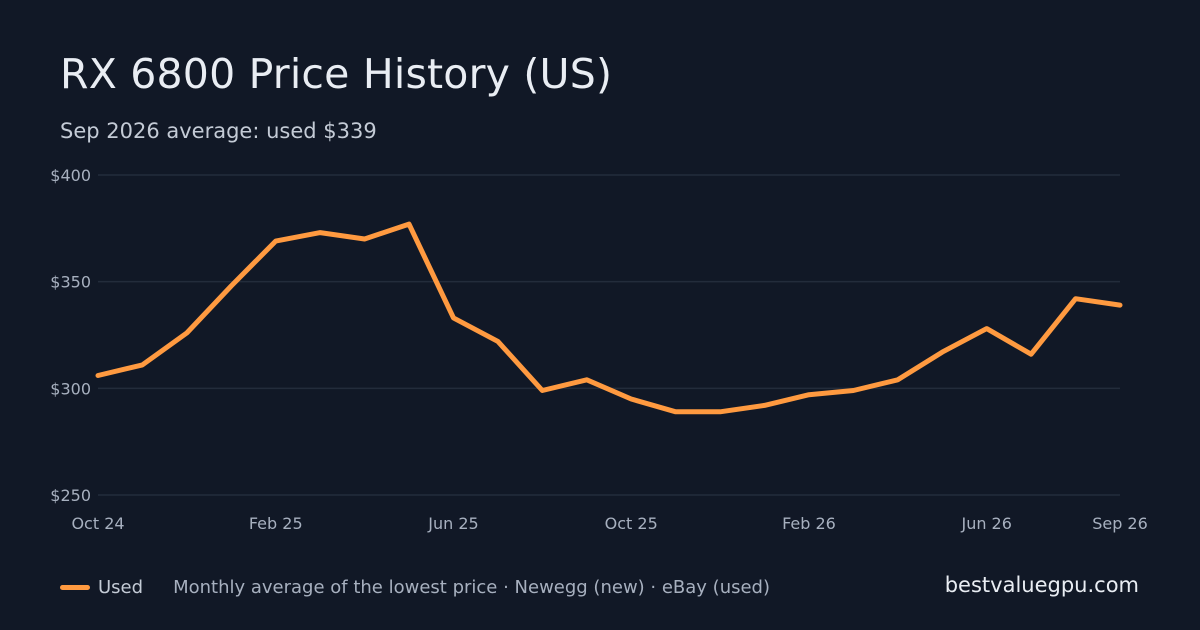 This screenshot has height=630, width=1200. Describe the element at coordinates (631, 523) in the screenshot. I see `x-tick-label: Oct 25` at that location.